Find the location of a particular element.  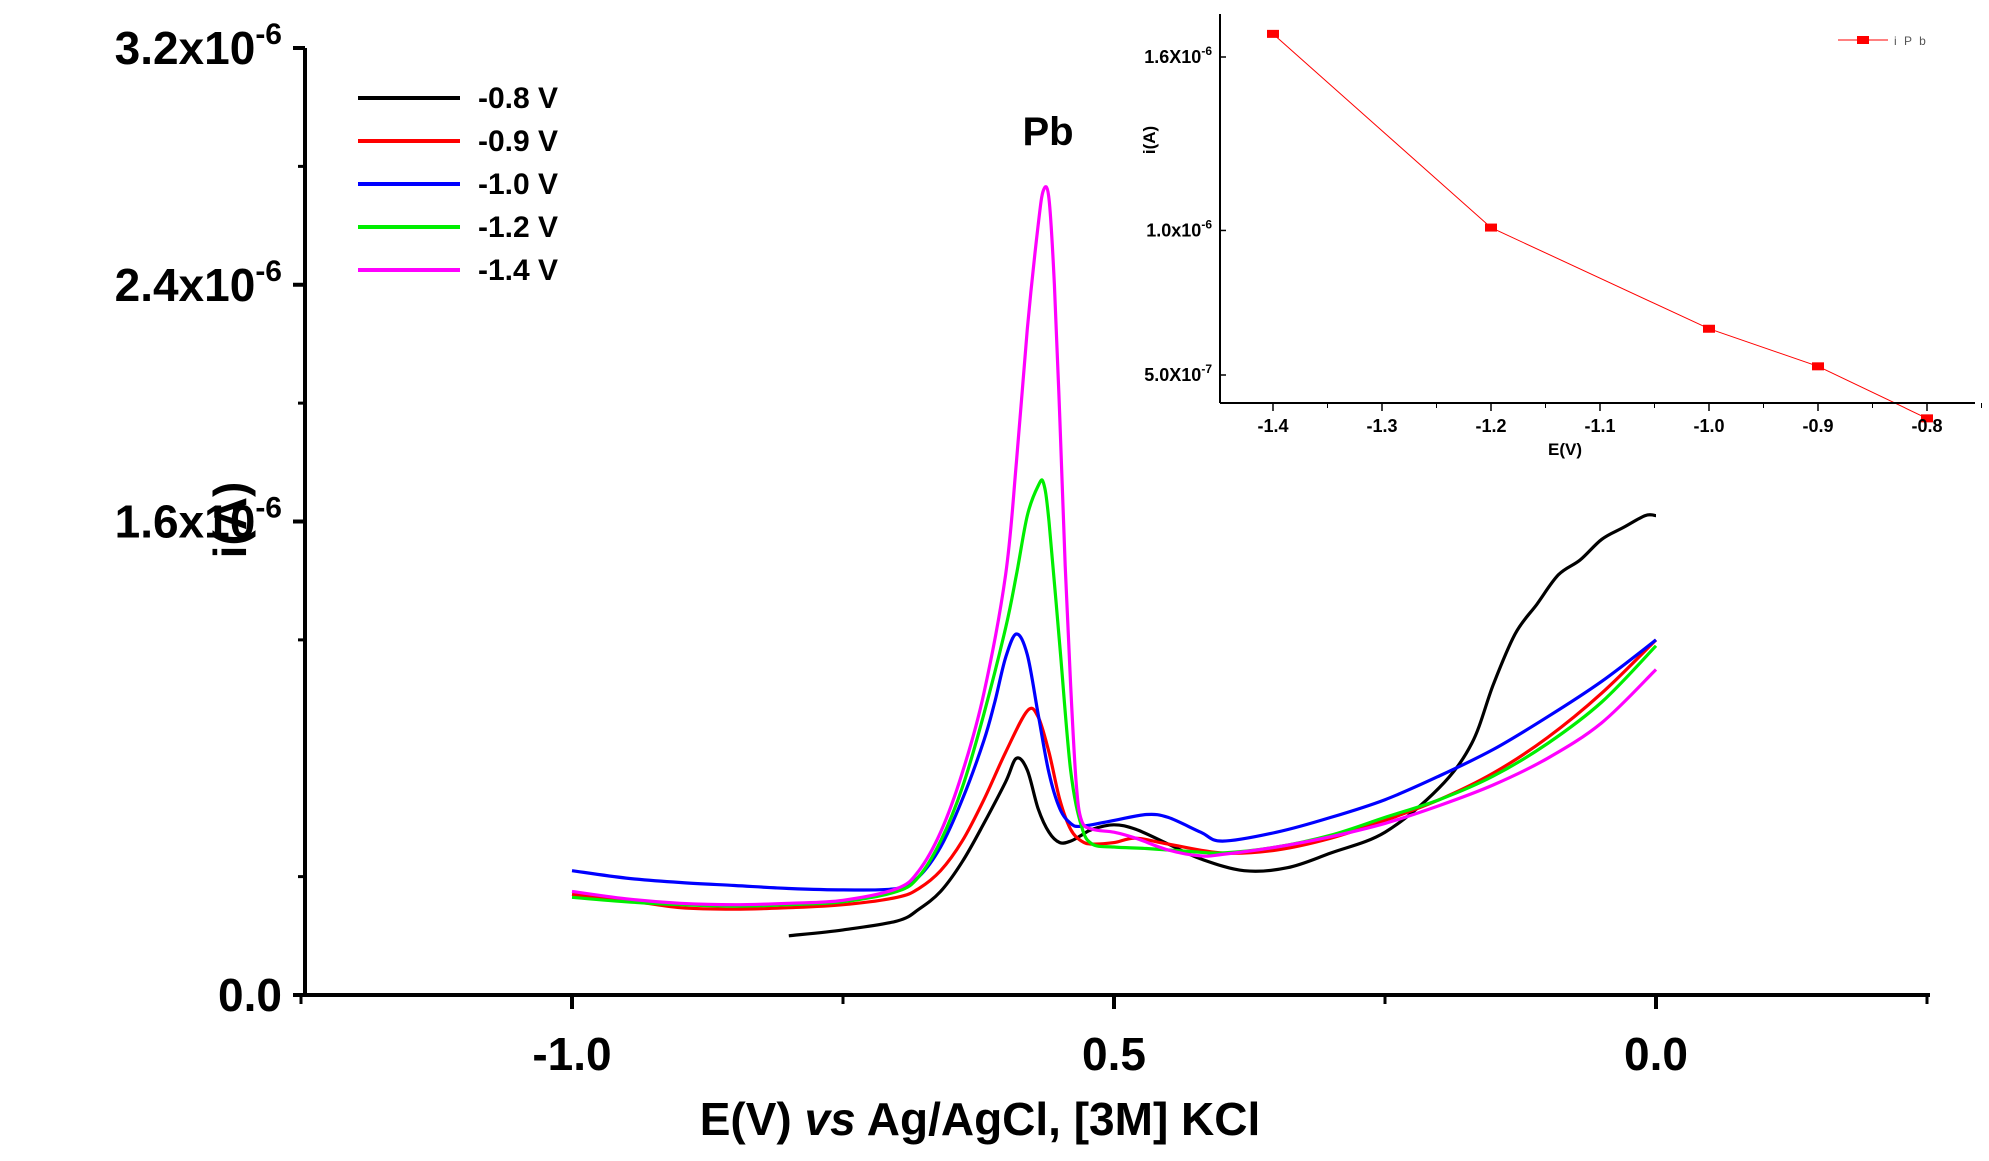

main-x-ticks: -1.0 0.5 0.0 is located at coordinates (1114, 1037).